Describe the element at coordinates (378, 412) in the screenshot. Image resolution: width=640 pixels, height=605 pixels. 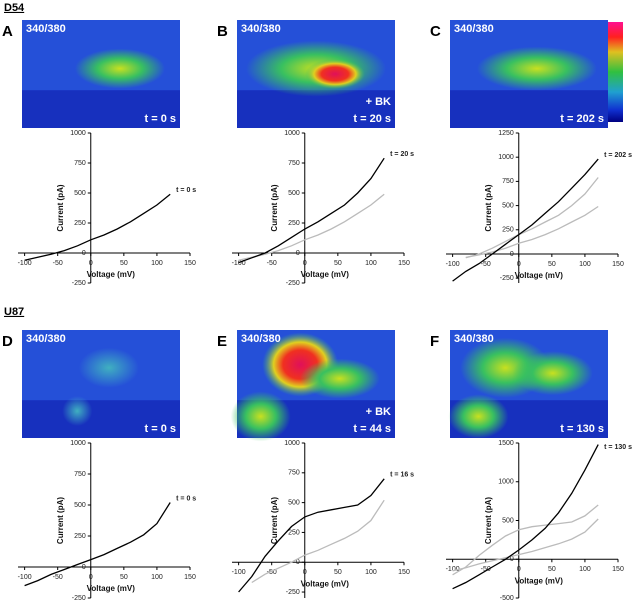
I see `treatment-label: + BK` at that location.